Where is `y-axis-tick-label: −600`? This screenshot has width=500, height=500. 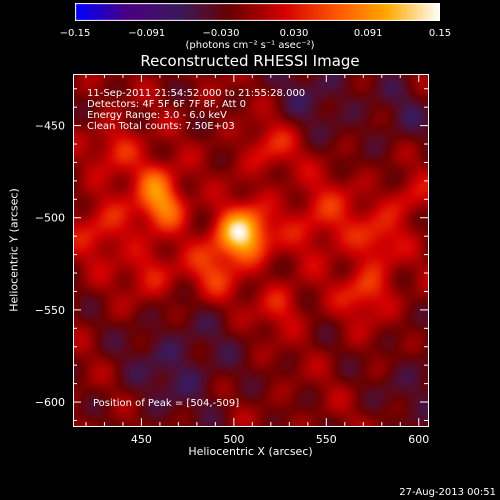 y-axis-tick-label: −600 is located at coordinates (50, 402).